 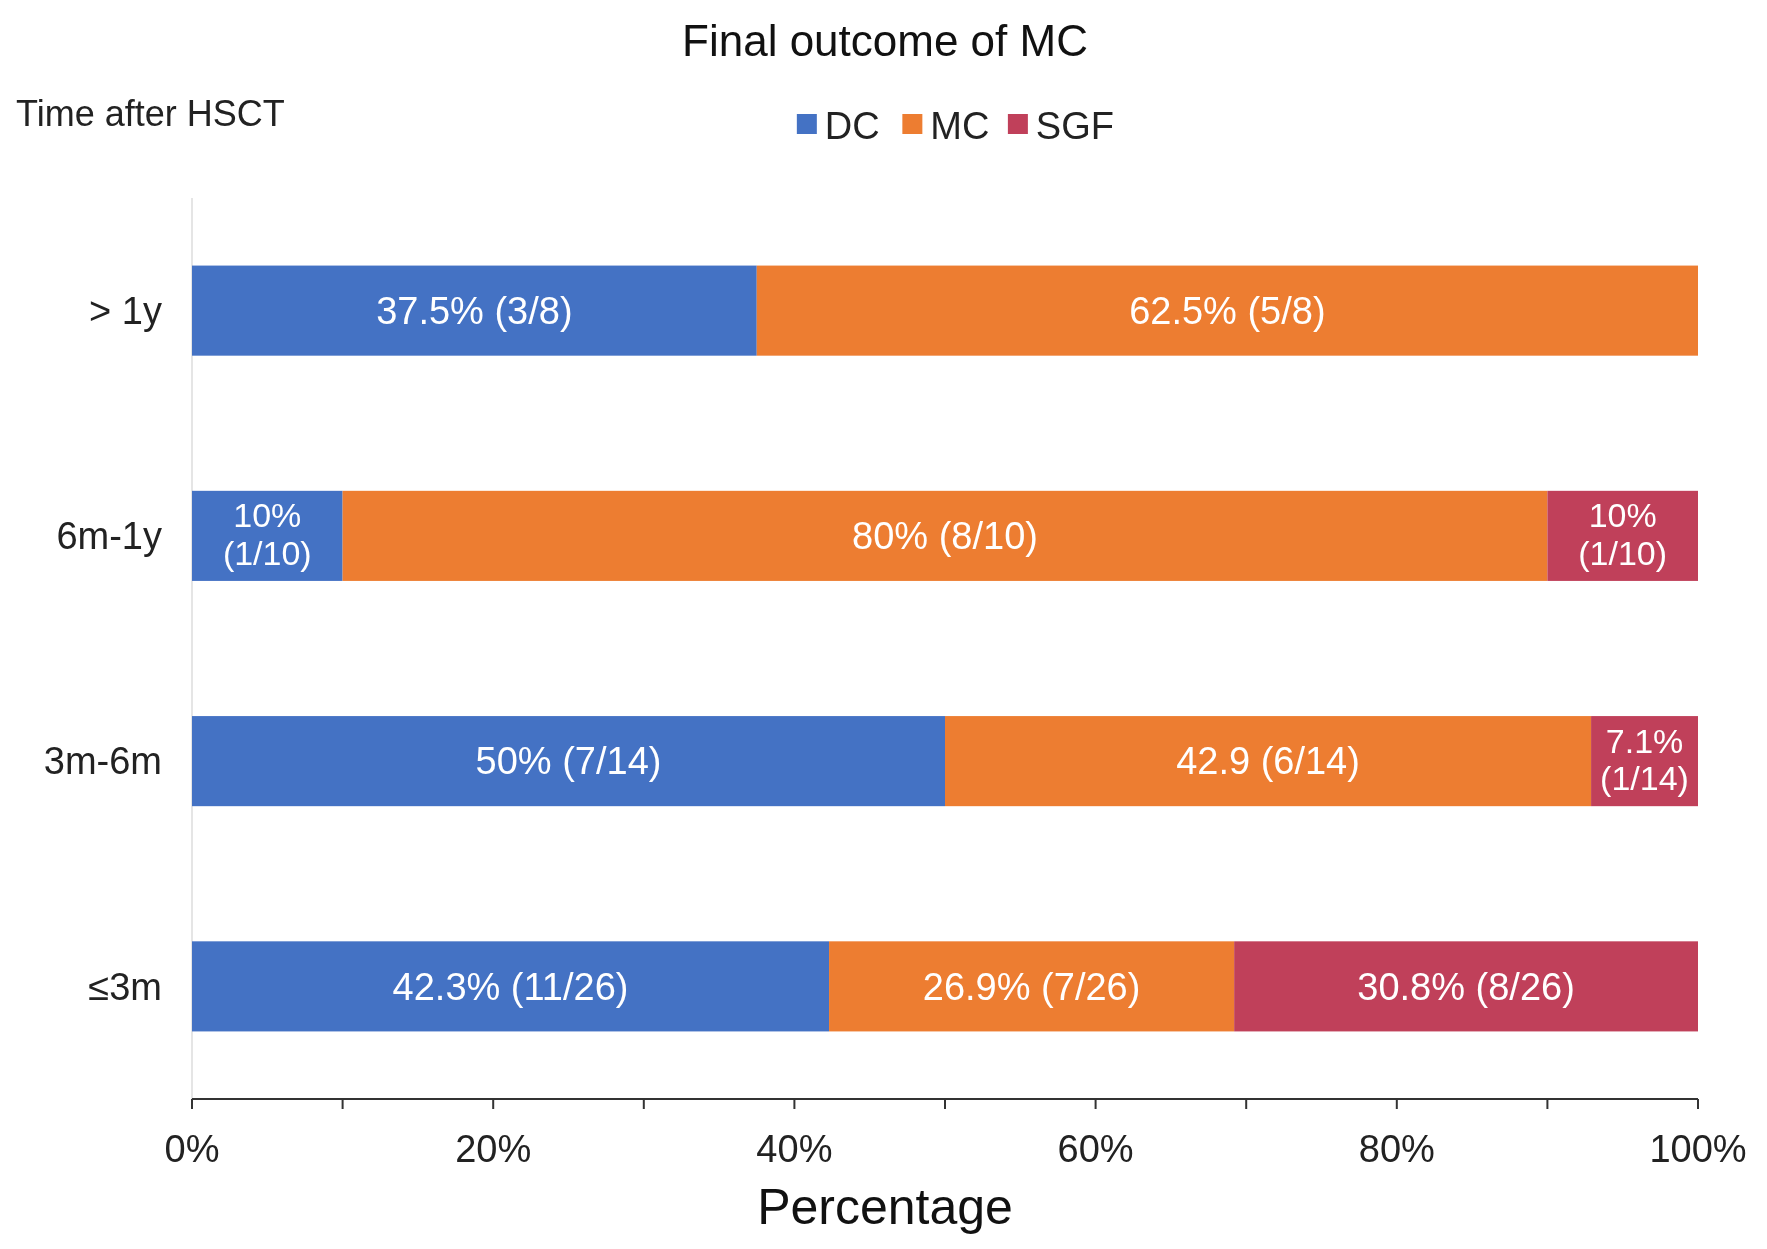 What do you see at coordinates (1396, 1149) in the screenshot?
I see `x-tick-label: 80%` at bounding box center [1396, 1149].